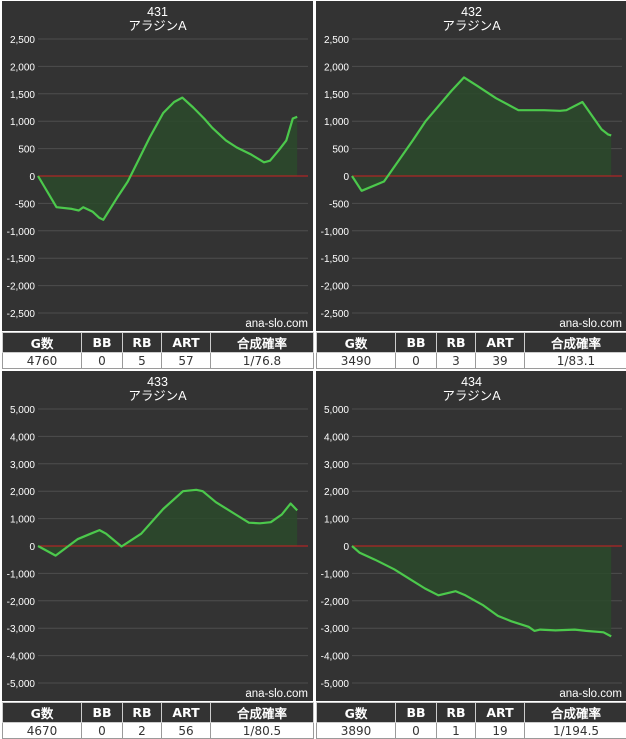 The image size is (626, 739). What do you see at coordinates (500, 731) in the screenshot?
I see `stats-art-value: 19` at bounding box center [500, 731].